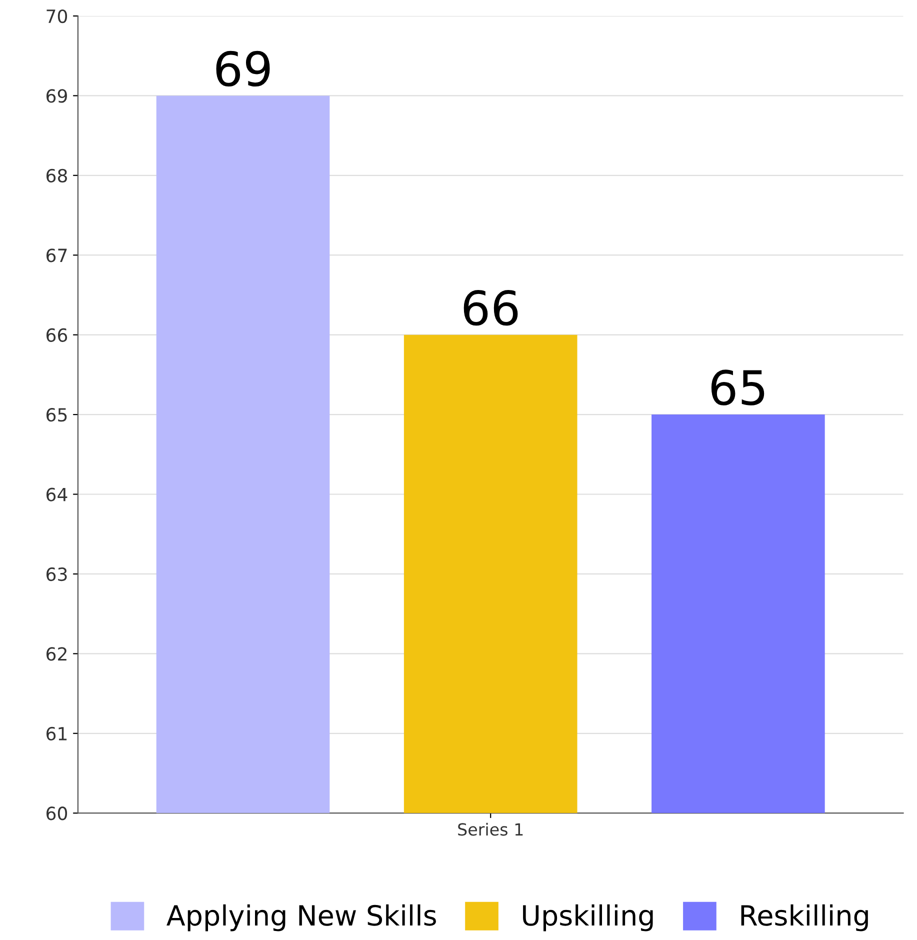  Describe the element at coordinates (56, 574) in the screenshot. I see `y-tick-label: 63` at that location.